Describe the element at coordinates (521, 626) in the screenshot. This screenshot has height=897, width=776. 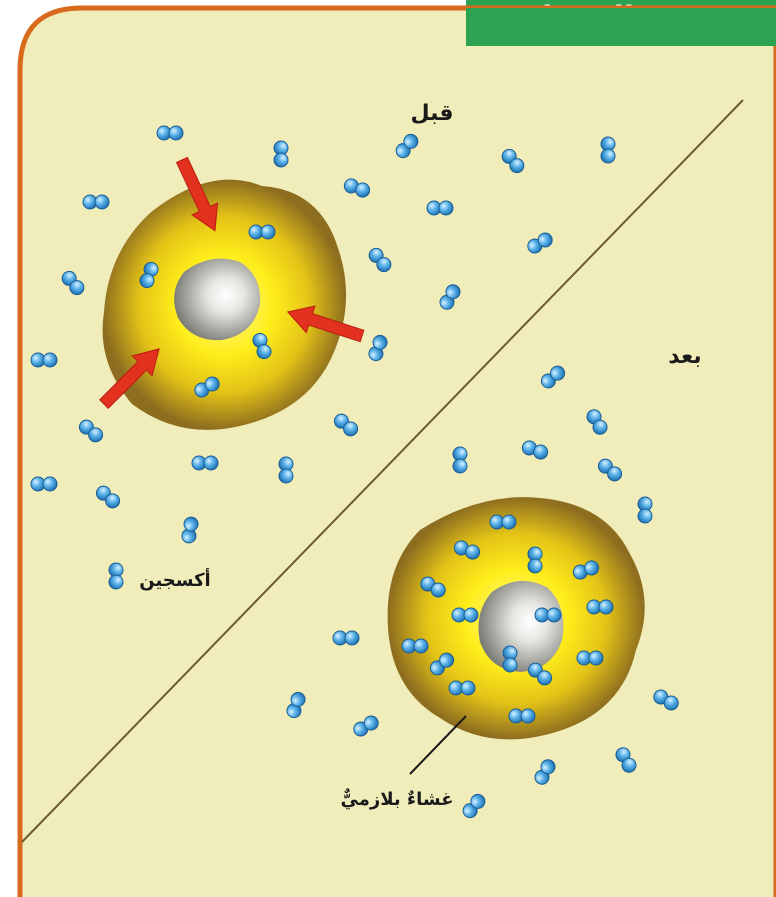
I see `cell-after-nucleus` at that location.